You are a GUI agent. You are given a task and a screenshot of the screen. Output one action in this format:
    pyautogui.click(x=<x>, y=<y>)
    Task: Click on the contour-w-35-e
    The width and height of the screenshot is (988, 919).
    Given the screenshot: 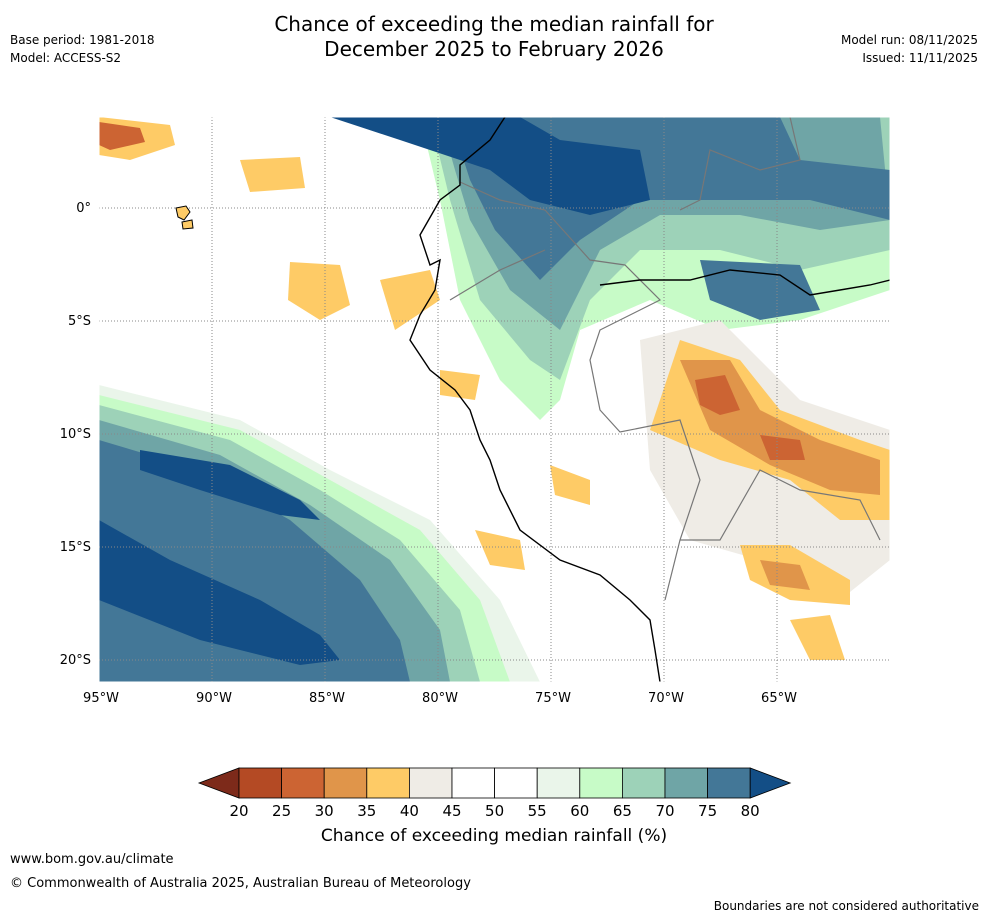 What is the action you would take?
    pyautogui.click(x=500, y=550)
    